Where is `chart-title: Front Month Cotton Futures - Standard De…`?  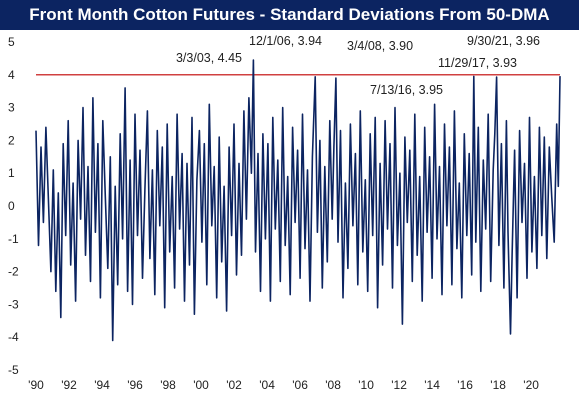
chart-title: Front Month Cotton Futures - Standard De… is located at coordinates (289, 15).